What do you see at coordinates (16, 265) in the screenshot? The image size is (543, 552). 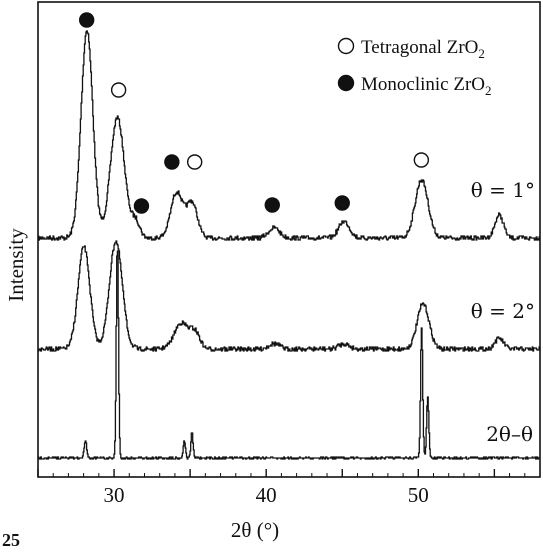 I see `y-axis-title: Intensity` at bounding box center [16, 265].